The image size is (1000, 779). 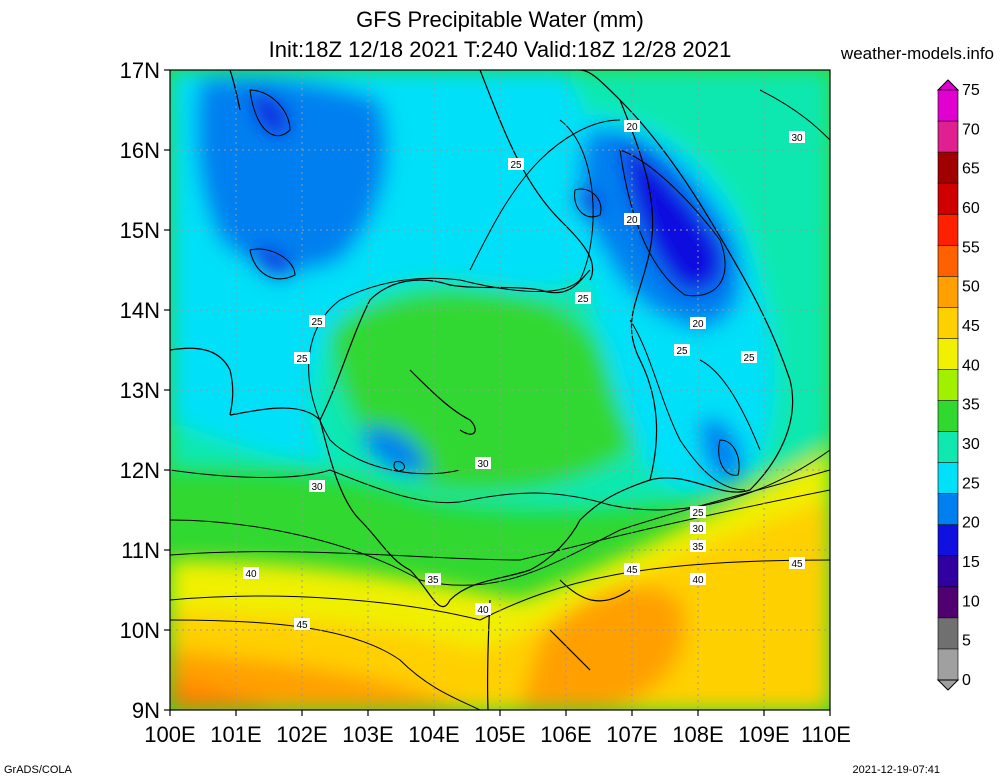 What do you see at coordinates (966, 641) in the screenshot?
I see `colorbar-level-label: 5` at bounding box center [966, 641].